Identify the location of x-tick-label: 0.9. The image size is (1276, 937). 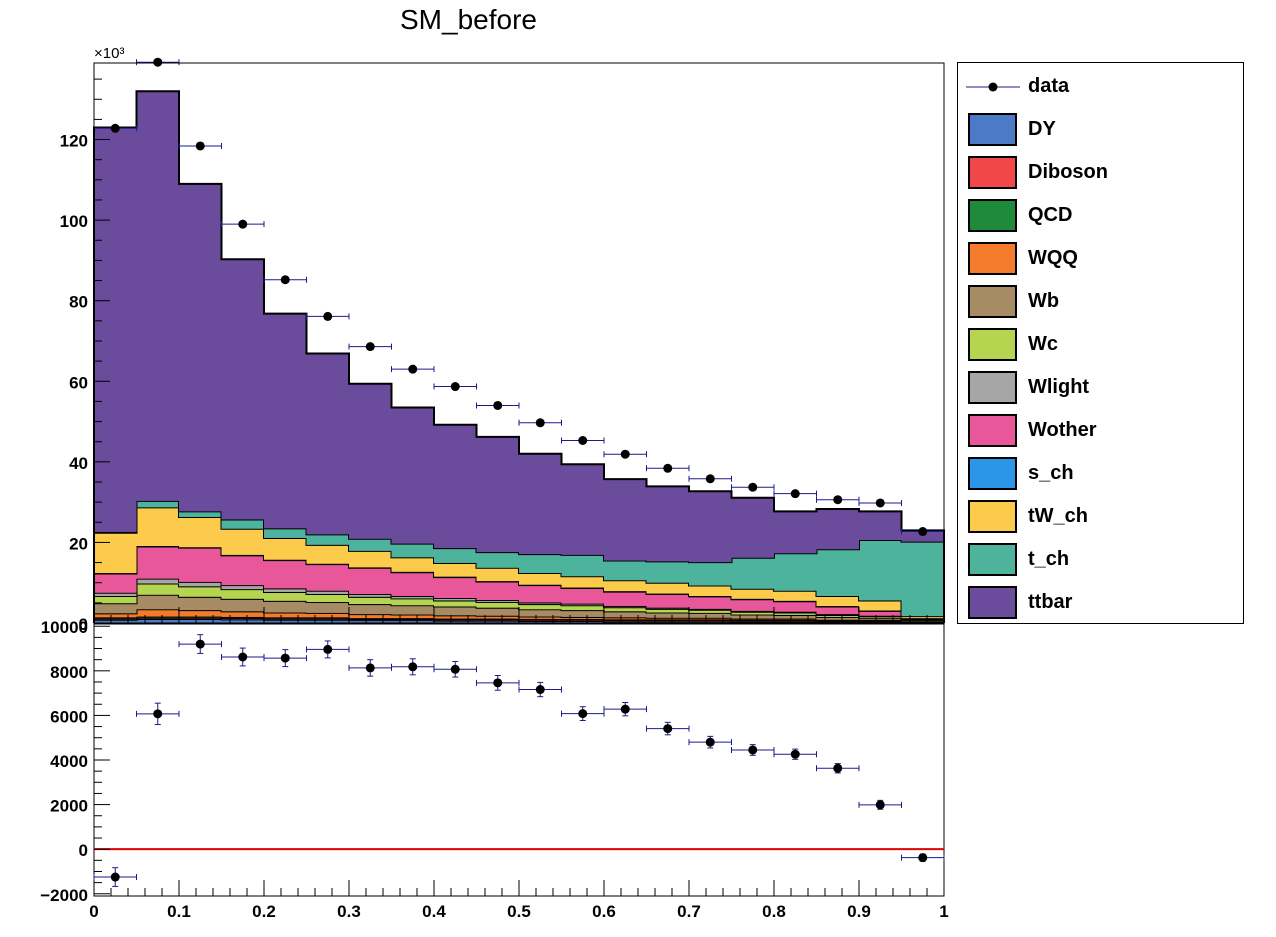
(859, 911).